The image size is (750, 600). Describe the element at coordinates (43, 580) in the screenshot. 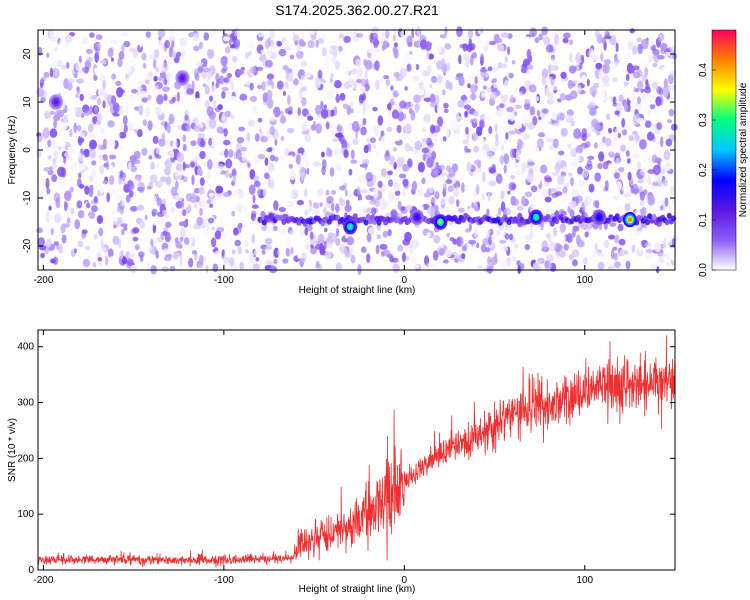

I see `snr-x-tick-label: -200` at that location.